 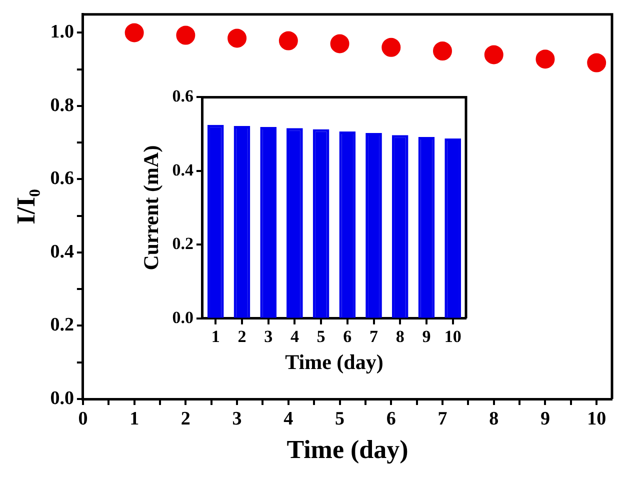 What do you see at coordinates (25, 206) in the screenshot?
I see `y-axis-title: I/I₀` at bounding box center [25, 206].